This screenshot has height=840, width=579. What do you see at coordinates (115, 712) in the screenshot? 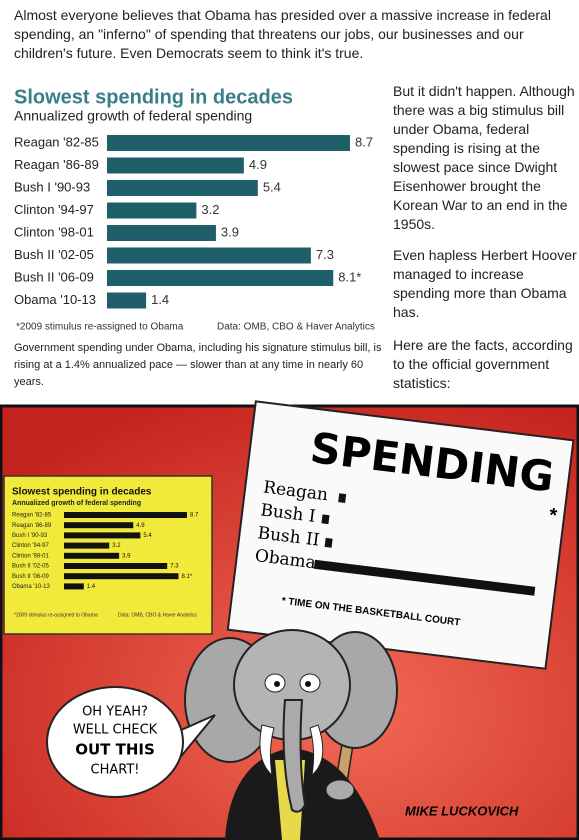
I see `speech-line: OH YEAH?` at bounding box center [115, 712].